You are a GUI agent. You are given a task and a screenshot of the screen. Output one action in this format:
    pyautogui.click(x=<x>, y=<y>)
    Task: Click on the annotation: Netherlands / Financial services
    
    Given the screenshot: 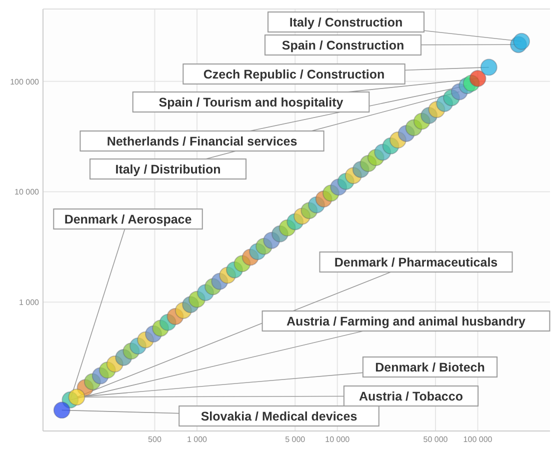 What is the action you would take?
    pyautogui.click(x=202, y=141)
    